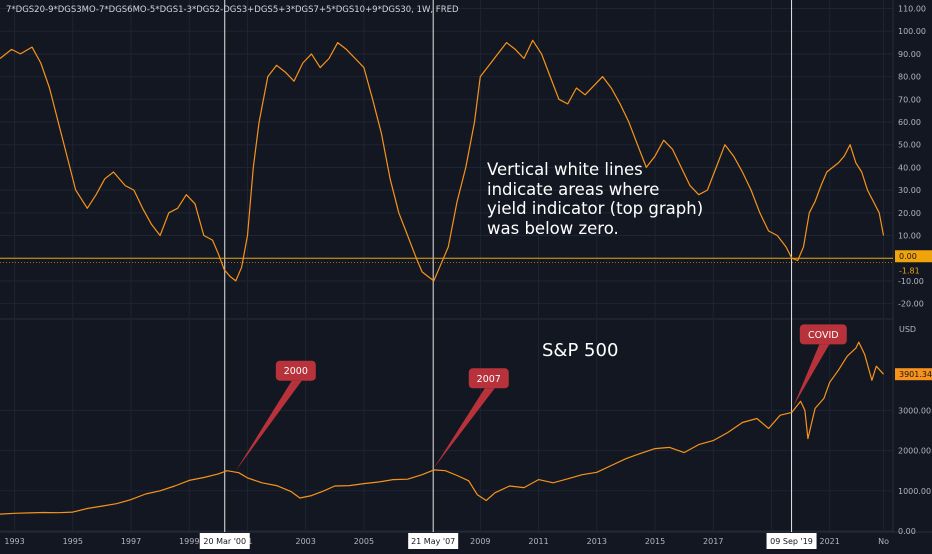 The height and width of the screenshot is (554, 932). I want to click on recession-date-labels: 20 Mar '00 21 May '07 09 Sep '19, so click(508, 541).